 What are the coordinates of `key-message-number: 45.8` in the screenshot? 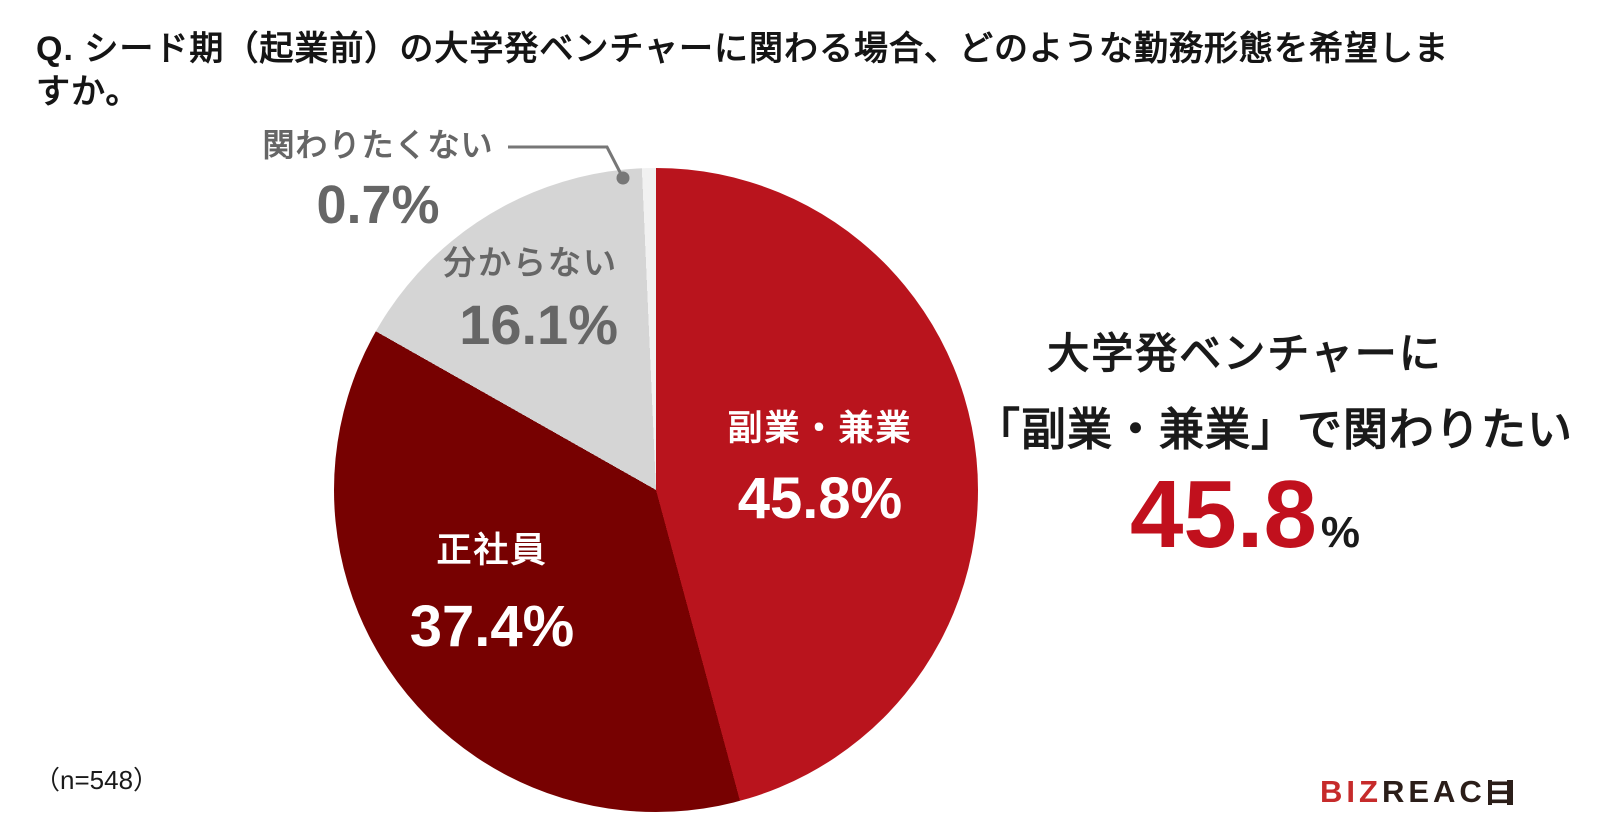 It's located at (1223, 515).